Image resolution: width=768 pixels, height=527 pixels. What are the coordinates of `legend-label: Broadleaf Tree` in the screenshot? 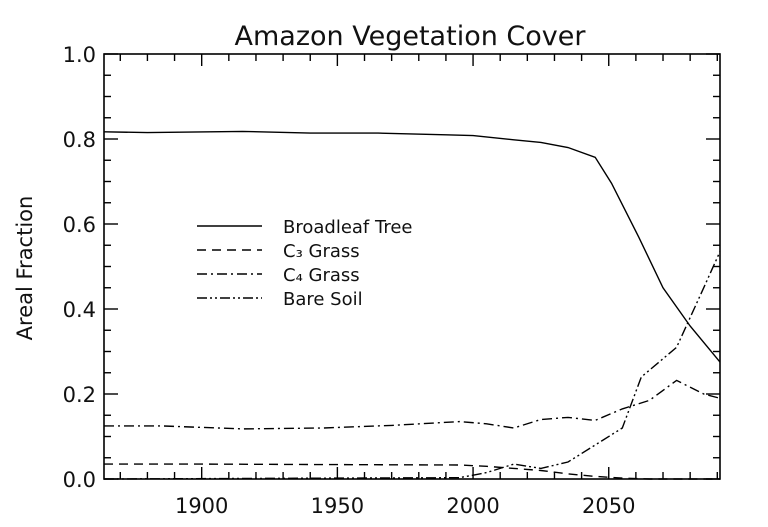 It's located at (348, 227).